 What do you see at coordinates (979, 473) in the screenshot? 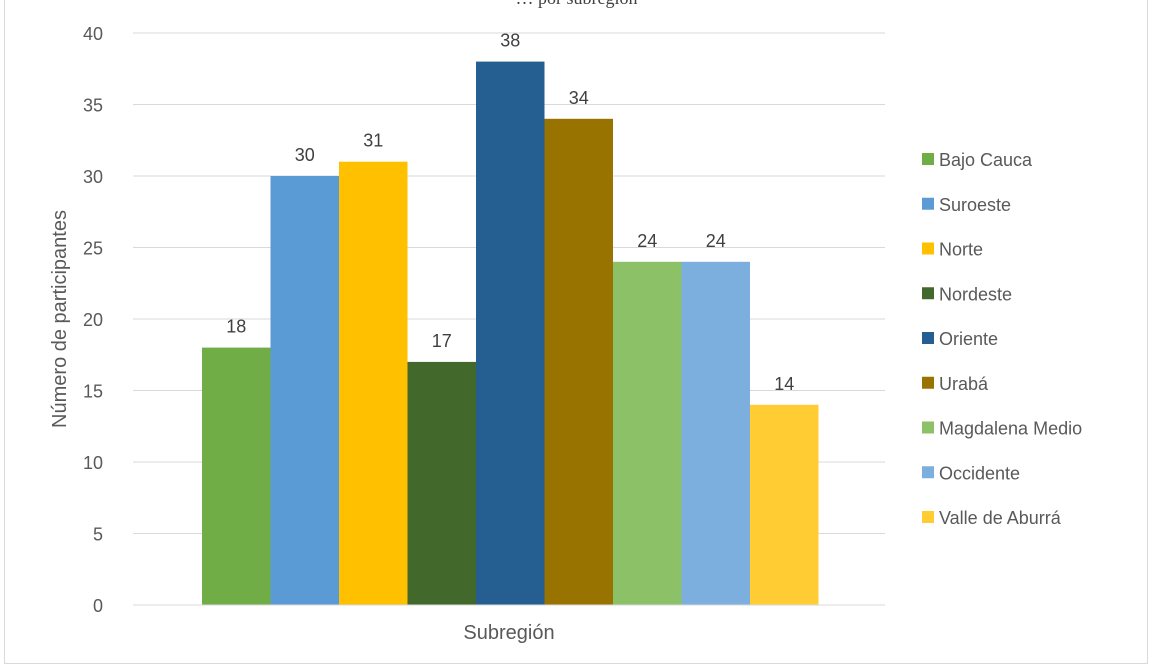
I see `legend-label: Occidente` at bounding box center [979, 473].